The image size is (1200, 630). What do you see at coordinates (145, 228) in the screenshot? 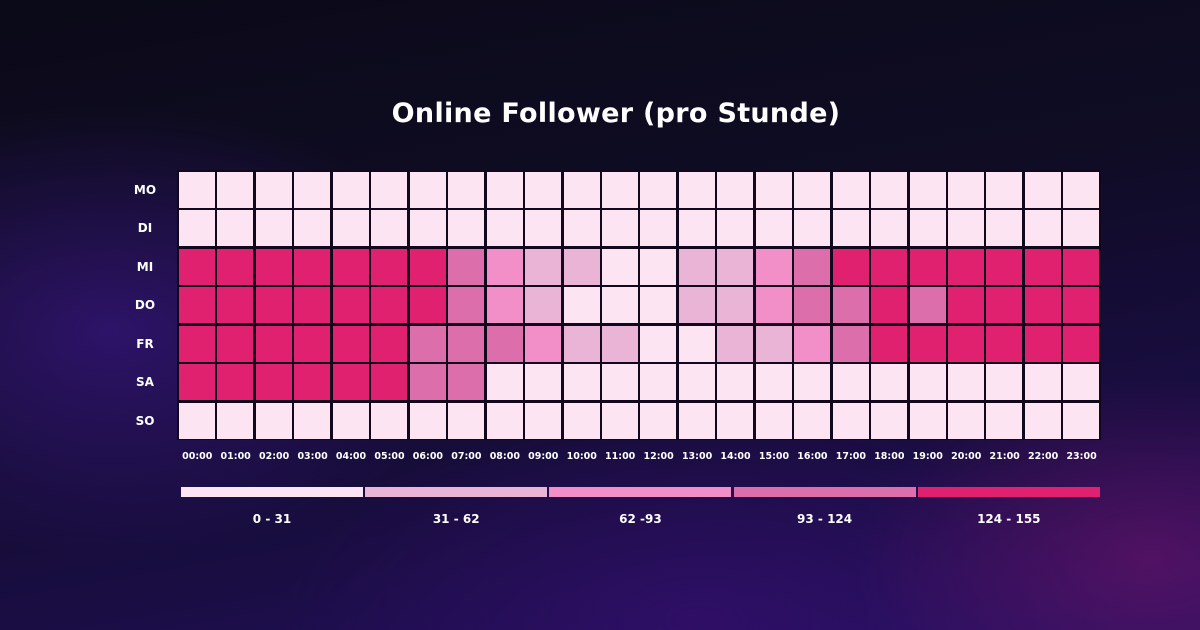
I see `day-label: DI` at bounding box center [145, 228].